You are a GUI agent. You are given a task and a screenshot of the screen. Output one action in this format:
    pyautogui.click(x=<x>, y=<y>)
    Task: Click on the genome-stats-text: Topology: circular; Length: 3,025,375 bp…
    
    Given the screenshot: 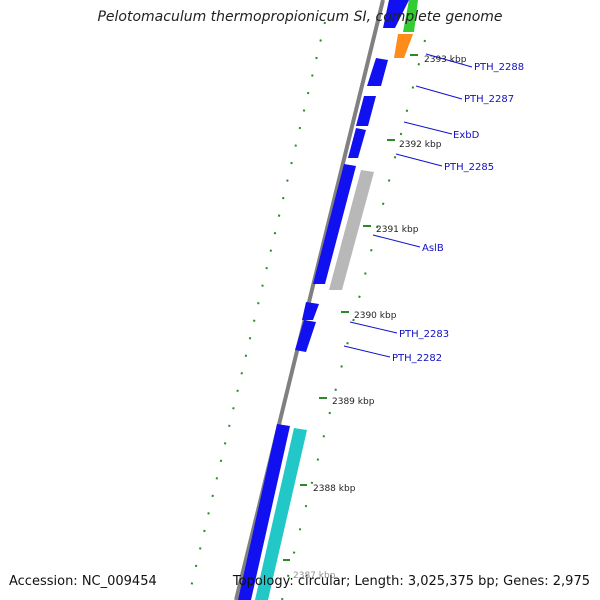 What is the action you would take?
    pyautogui.click(x=411, y=581)
    